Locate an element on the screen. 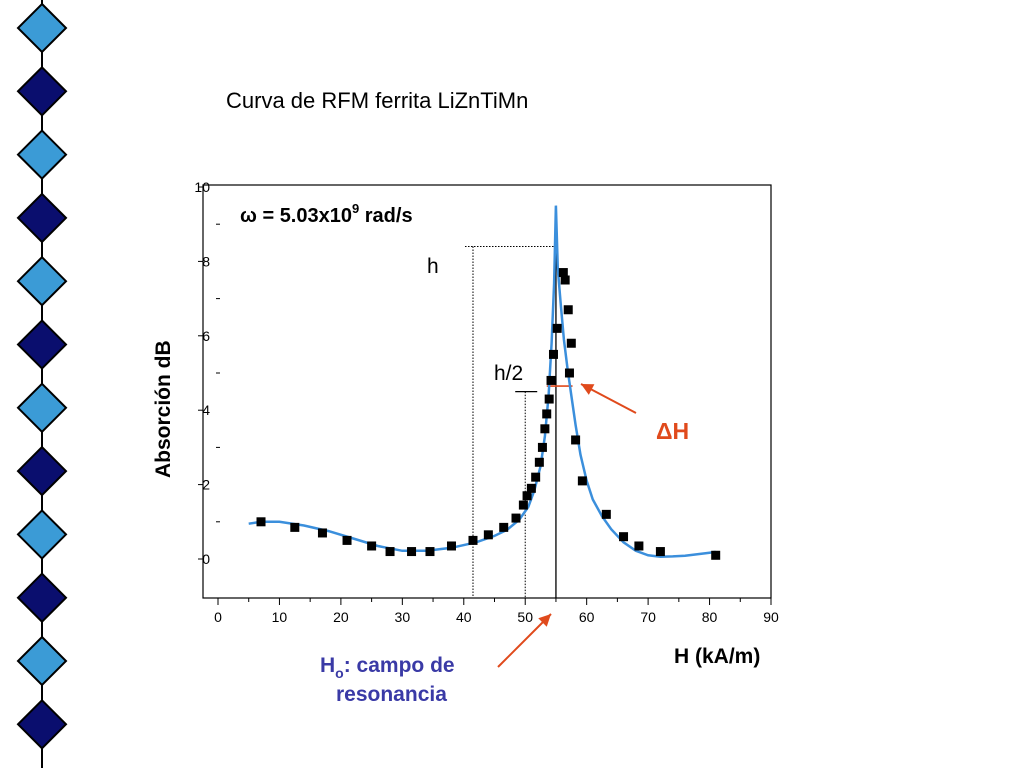 The image size is (1024, 768). delta-h-label: ΔH is located at coordinates (672, 431).